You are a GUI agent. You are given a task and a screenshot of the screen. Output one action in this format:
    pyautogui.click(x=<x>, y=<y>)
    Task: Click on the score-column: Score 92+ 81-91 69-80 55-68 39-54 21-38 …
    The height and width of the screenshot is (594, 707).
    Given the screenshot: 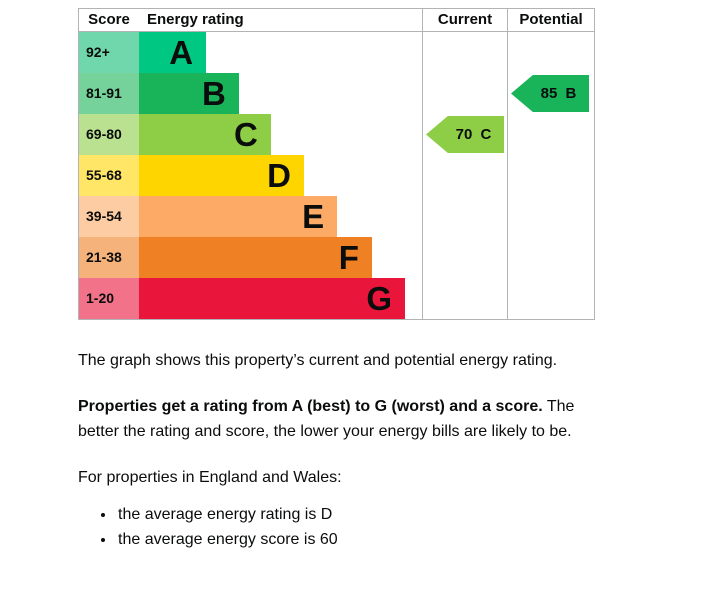 What is the action you would take?
    pyautogui.click(x=109, y=164)
    